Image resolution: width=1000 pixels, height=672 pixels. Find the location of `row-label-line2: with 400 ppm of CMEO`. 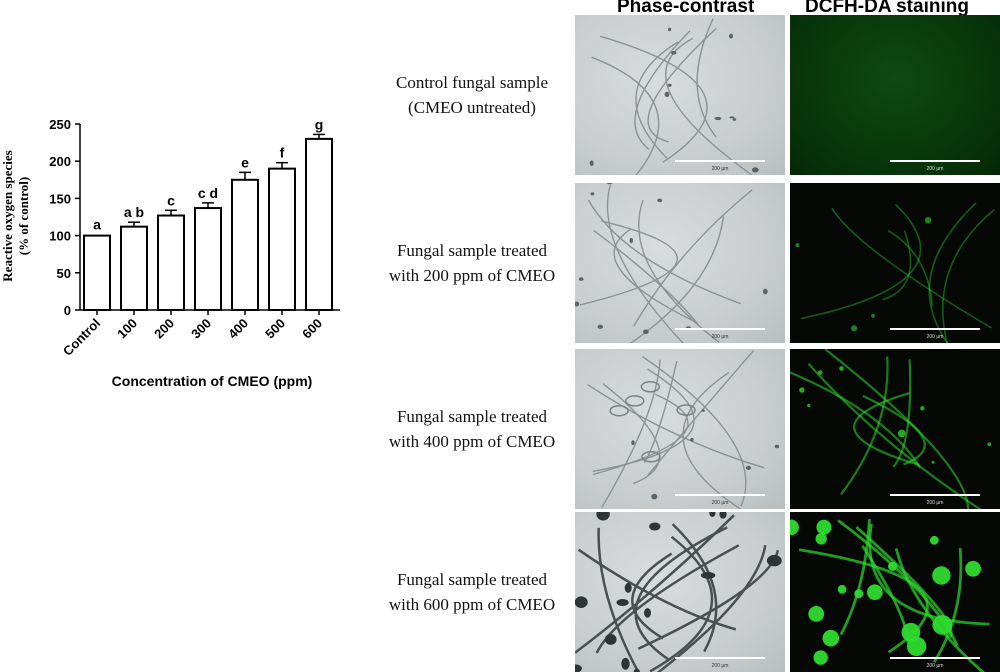

row-label-line2: with 400 ppm of CMEO is located at coordinates (472, 441).